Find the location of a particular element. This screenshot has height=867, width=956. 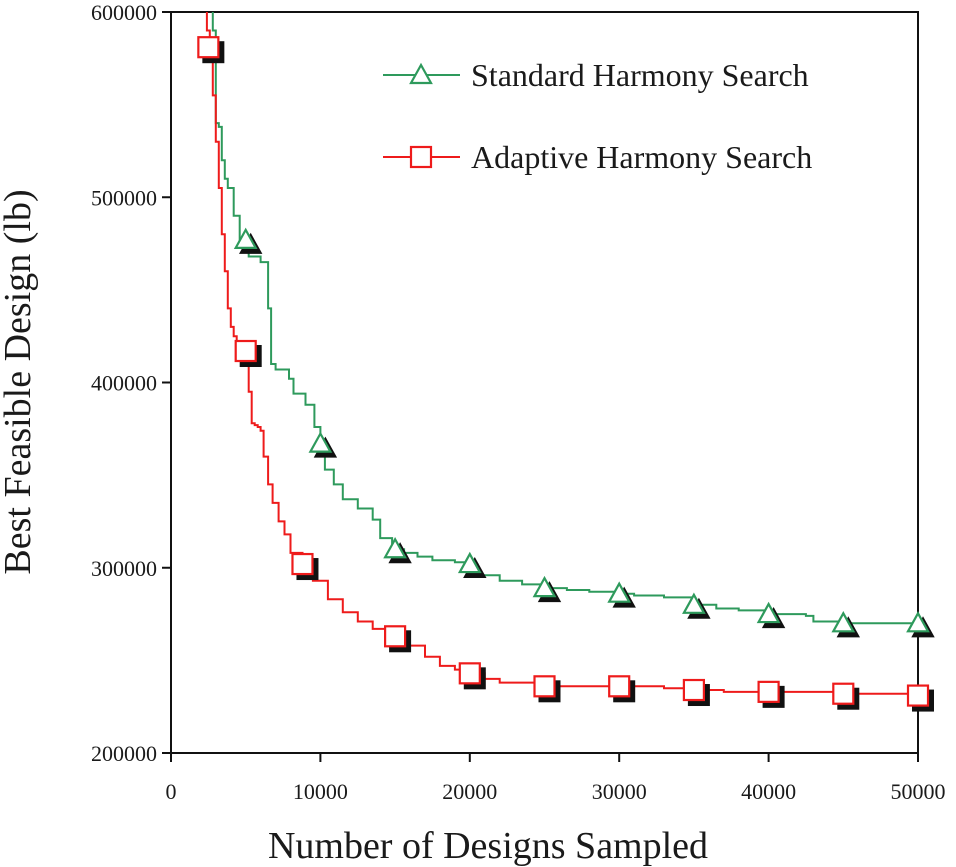

y-axis-title: Best Feasible Design (lb) is located at coordinates (19, 381).